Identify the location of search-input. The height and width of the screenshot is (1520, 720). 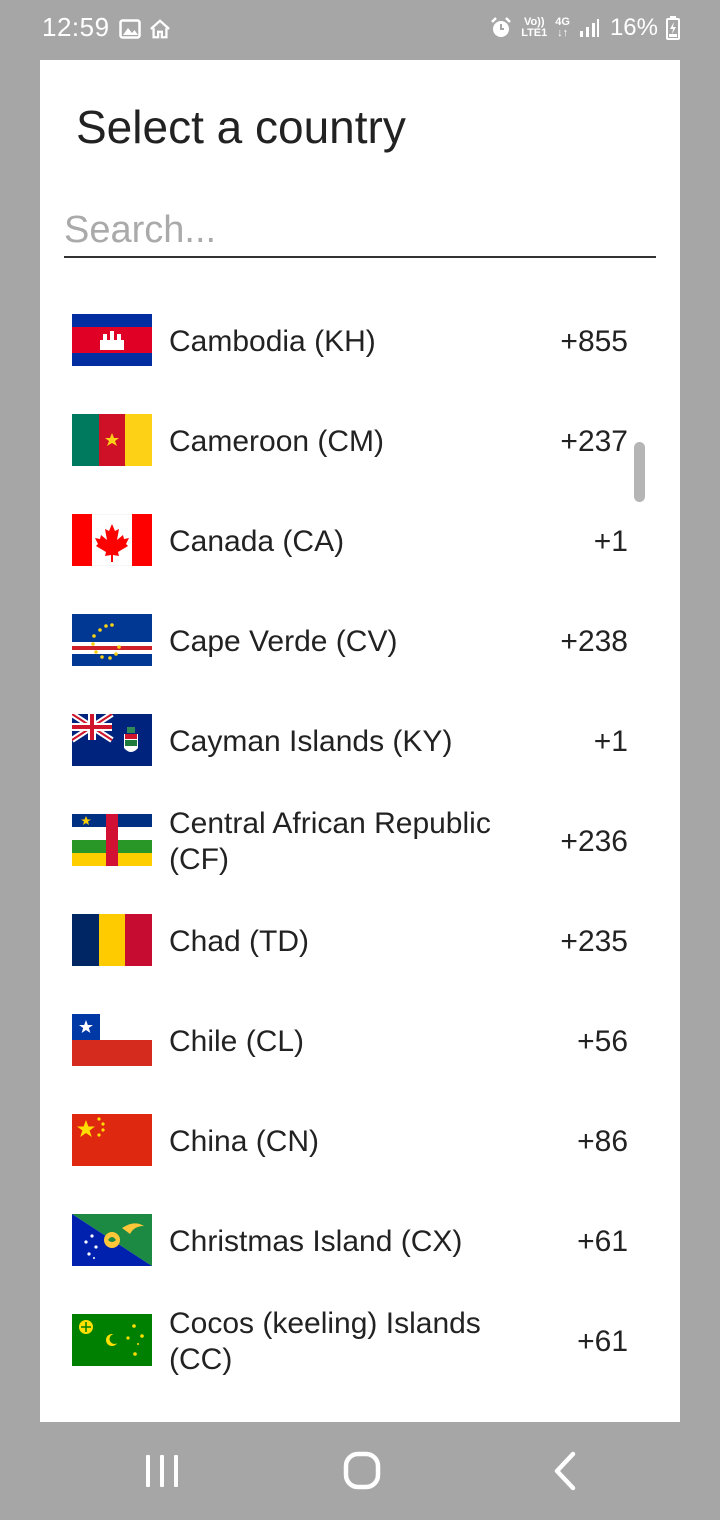
(360, 231).